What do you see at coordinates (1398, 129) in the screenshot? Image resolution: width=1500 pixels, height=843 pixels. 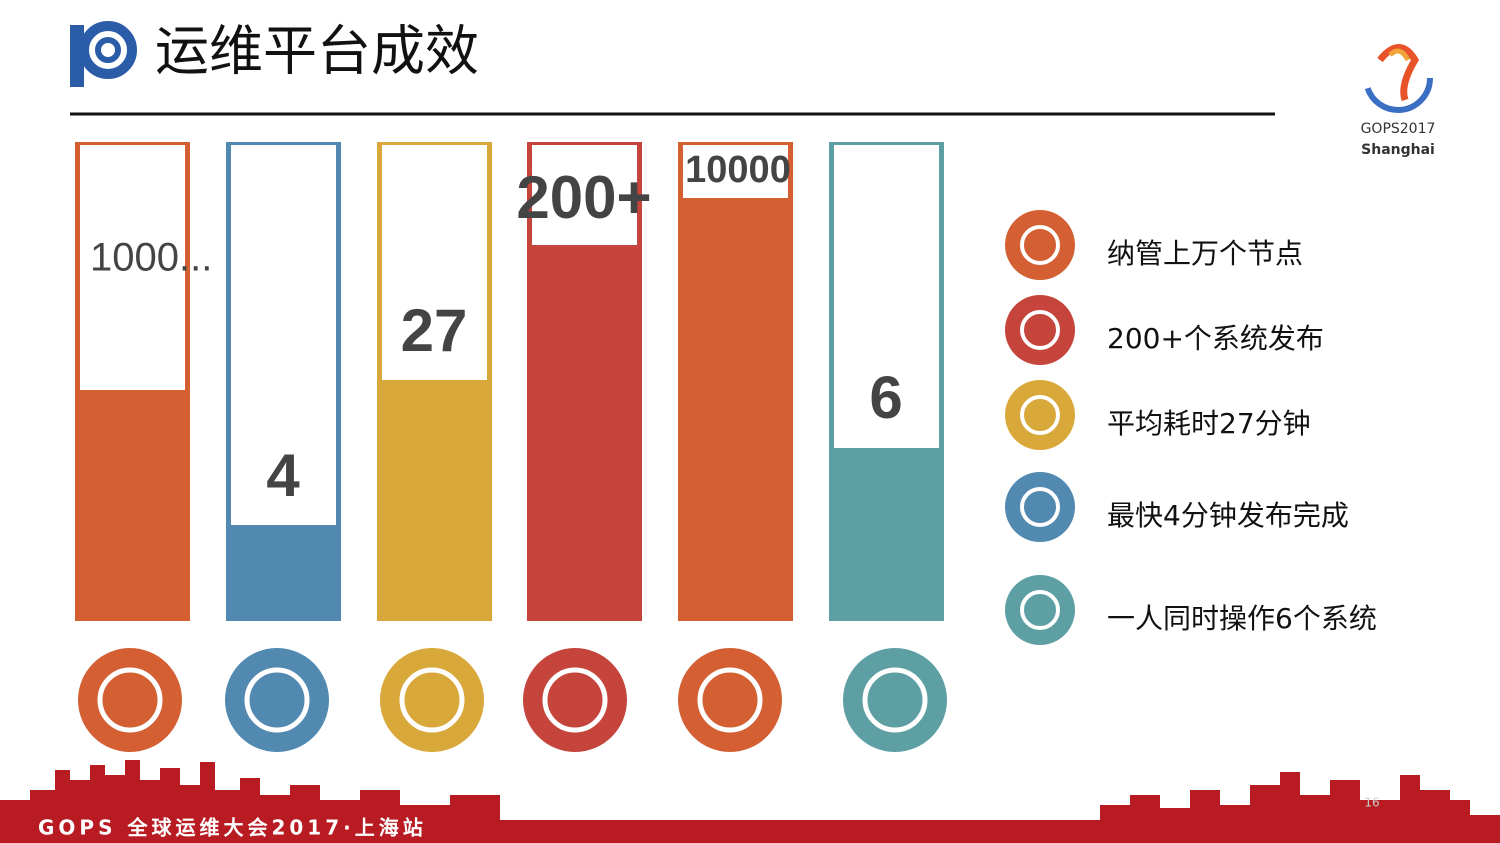 I see `logo-line1: GOPS2017` at bounding box center [1398, 129].